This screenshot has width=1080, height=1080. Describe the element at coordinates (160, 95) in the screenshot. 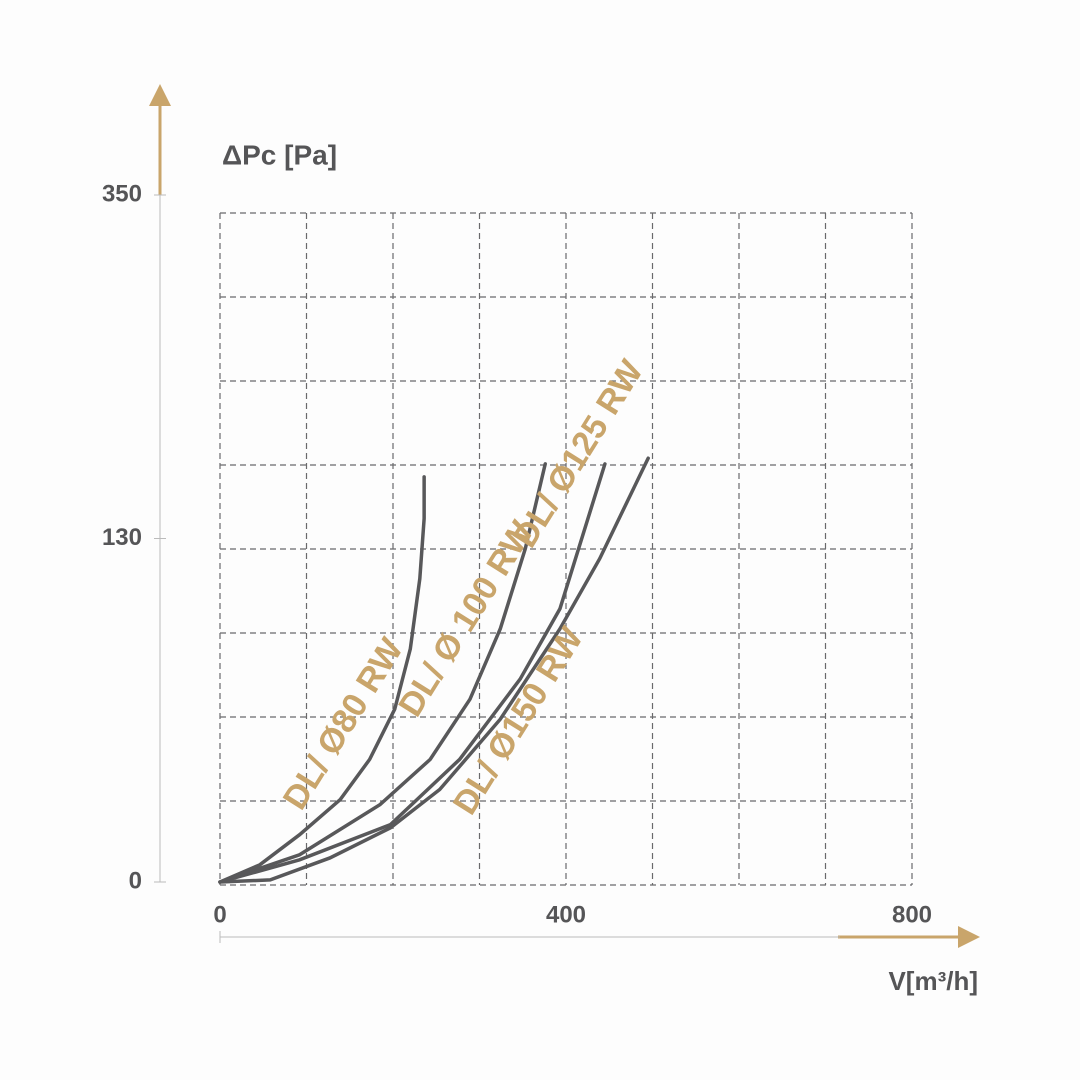

I see `y-arrow-head` at that location.